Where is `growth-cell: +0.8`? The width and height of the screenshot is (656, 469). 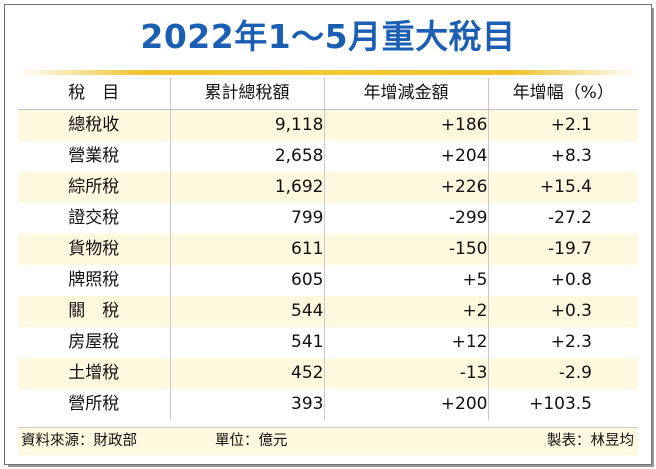
growth-cell: +0.8 is located at coordinates (562, 280).